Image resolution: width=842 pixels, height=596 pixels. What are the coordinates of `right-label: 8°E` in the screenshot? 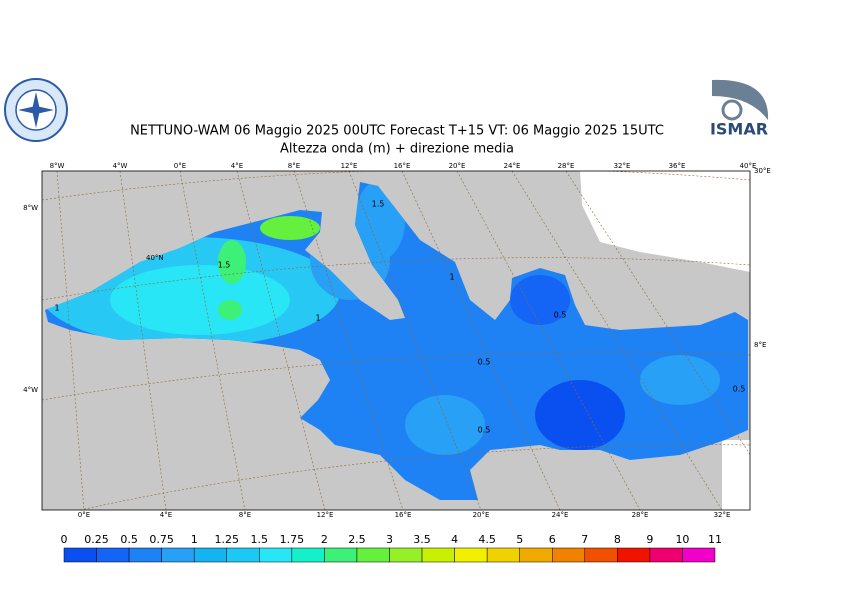 It's located at (760, 345).